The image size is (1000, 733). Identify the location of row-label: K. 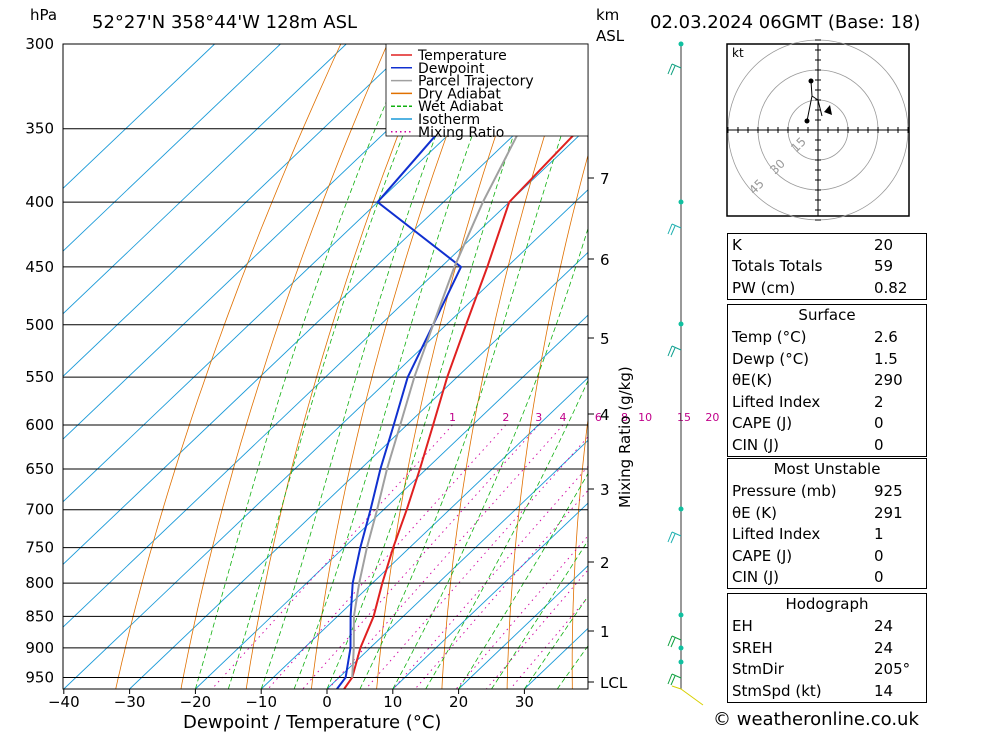
(737, 244).